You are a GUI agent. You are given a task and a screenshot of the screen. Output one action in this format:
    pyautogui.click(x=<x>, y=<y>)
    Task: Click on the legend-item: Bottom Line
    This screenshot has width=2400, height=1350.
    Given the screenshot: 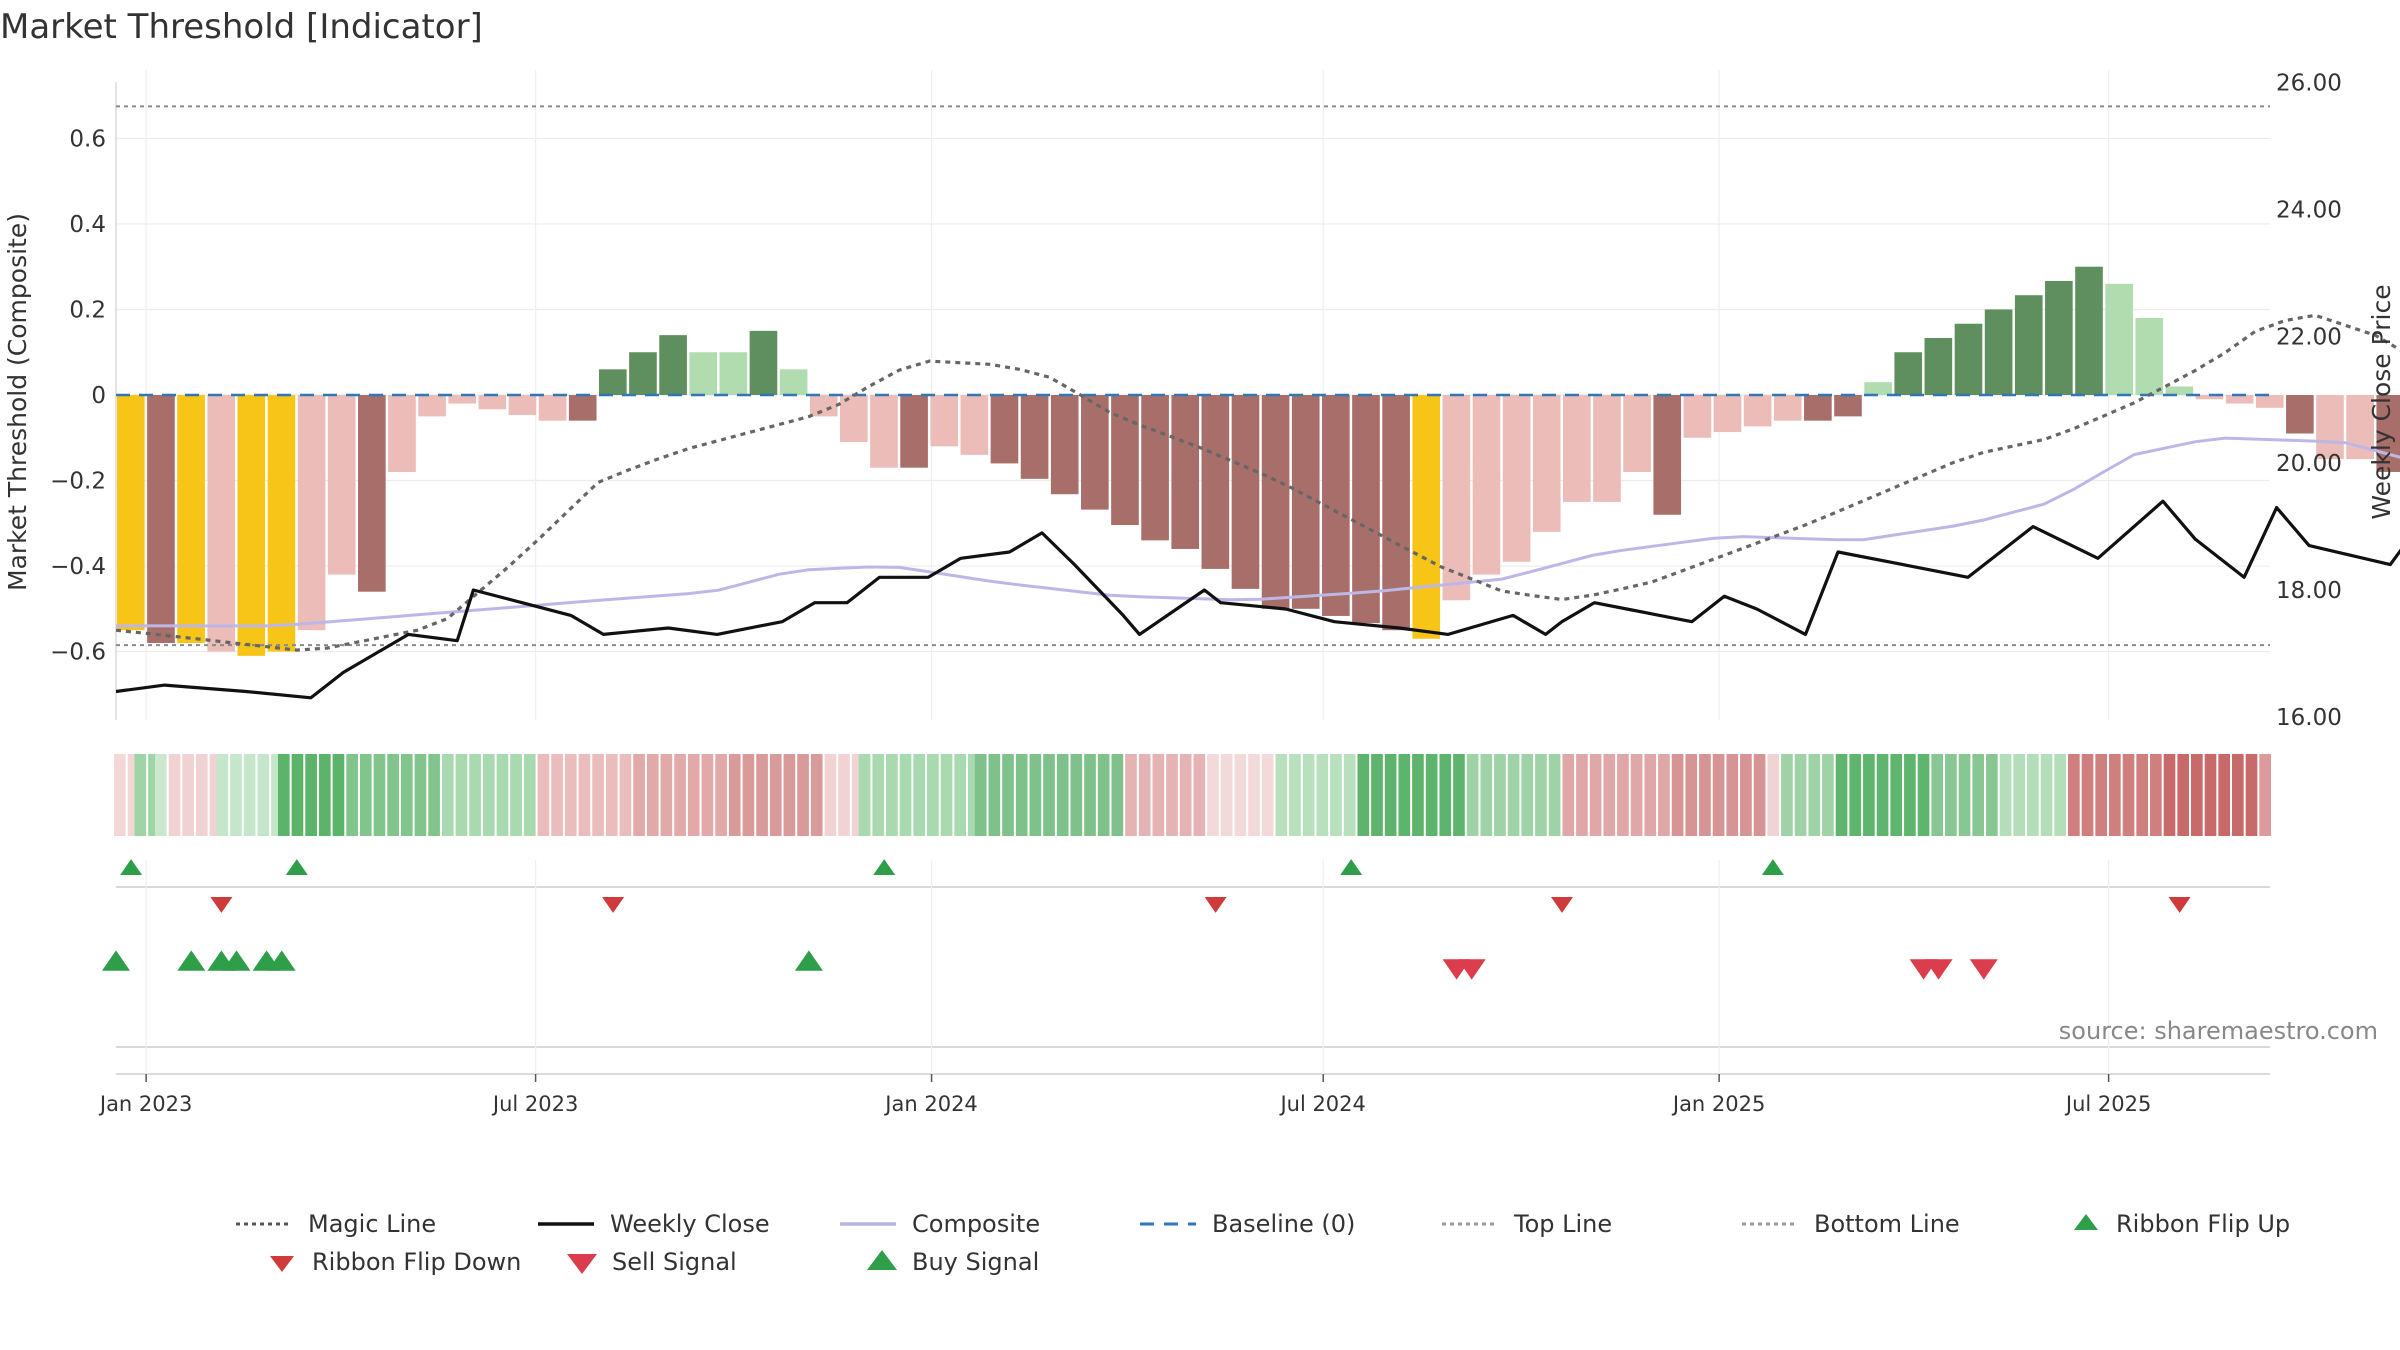 What is the action you would take?
    pyautogui.click(x=1851, y=1224)
    